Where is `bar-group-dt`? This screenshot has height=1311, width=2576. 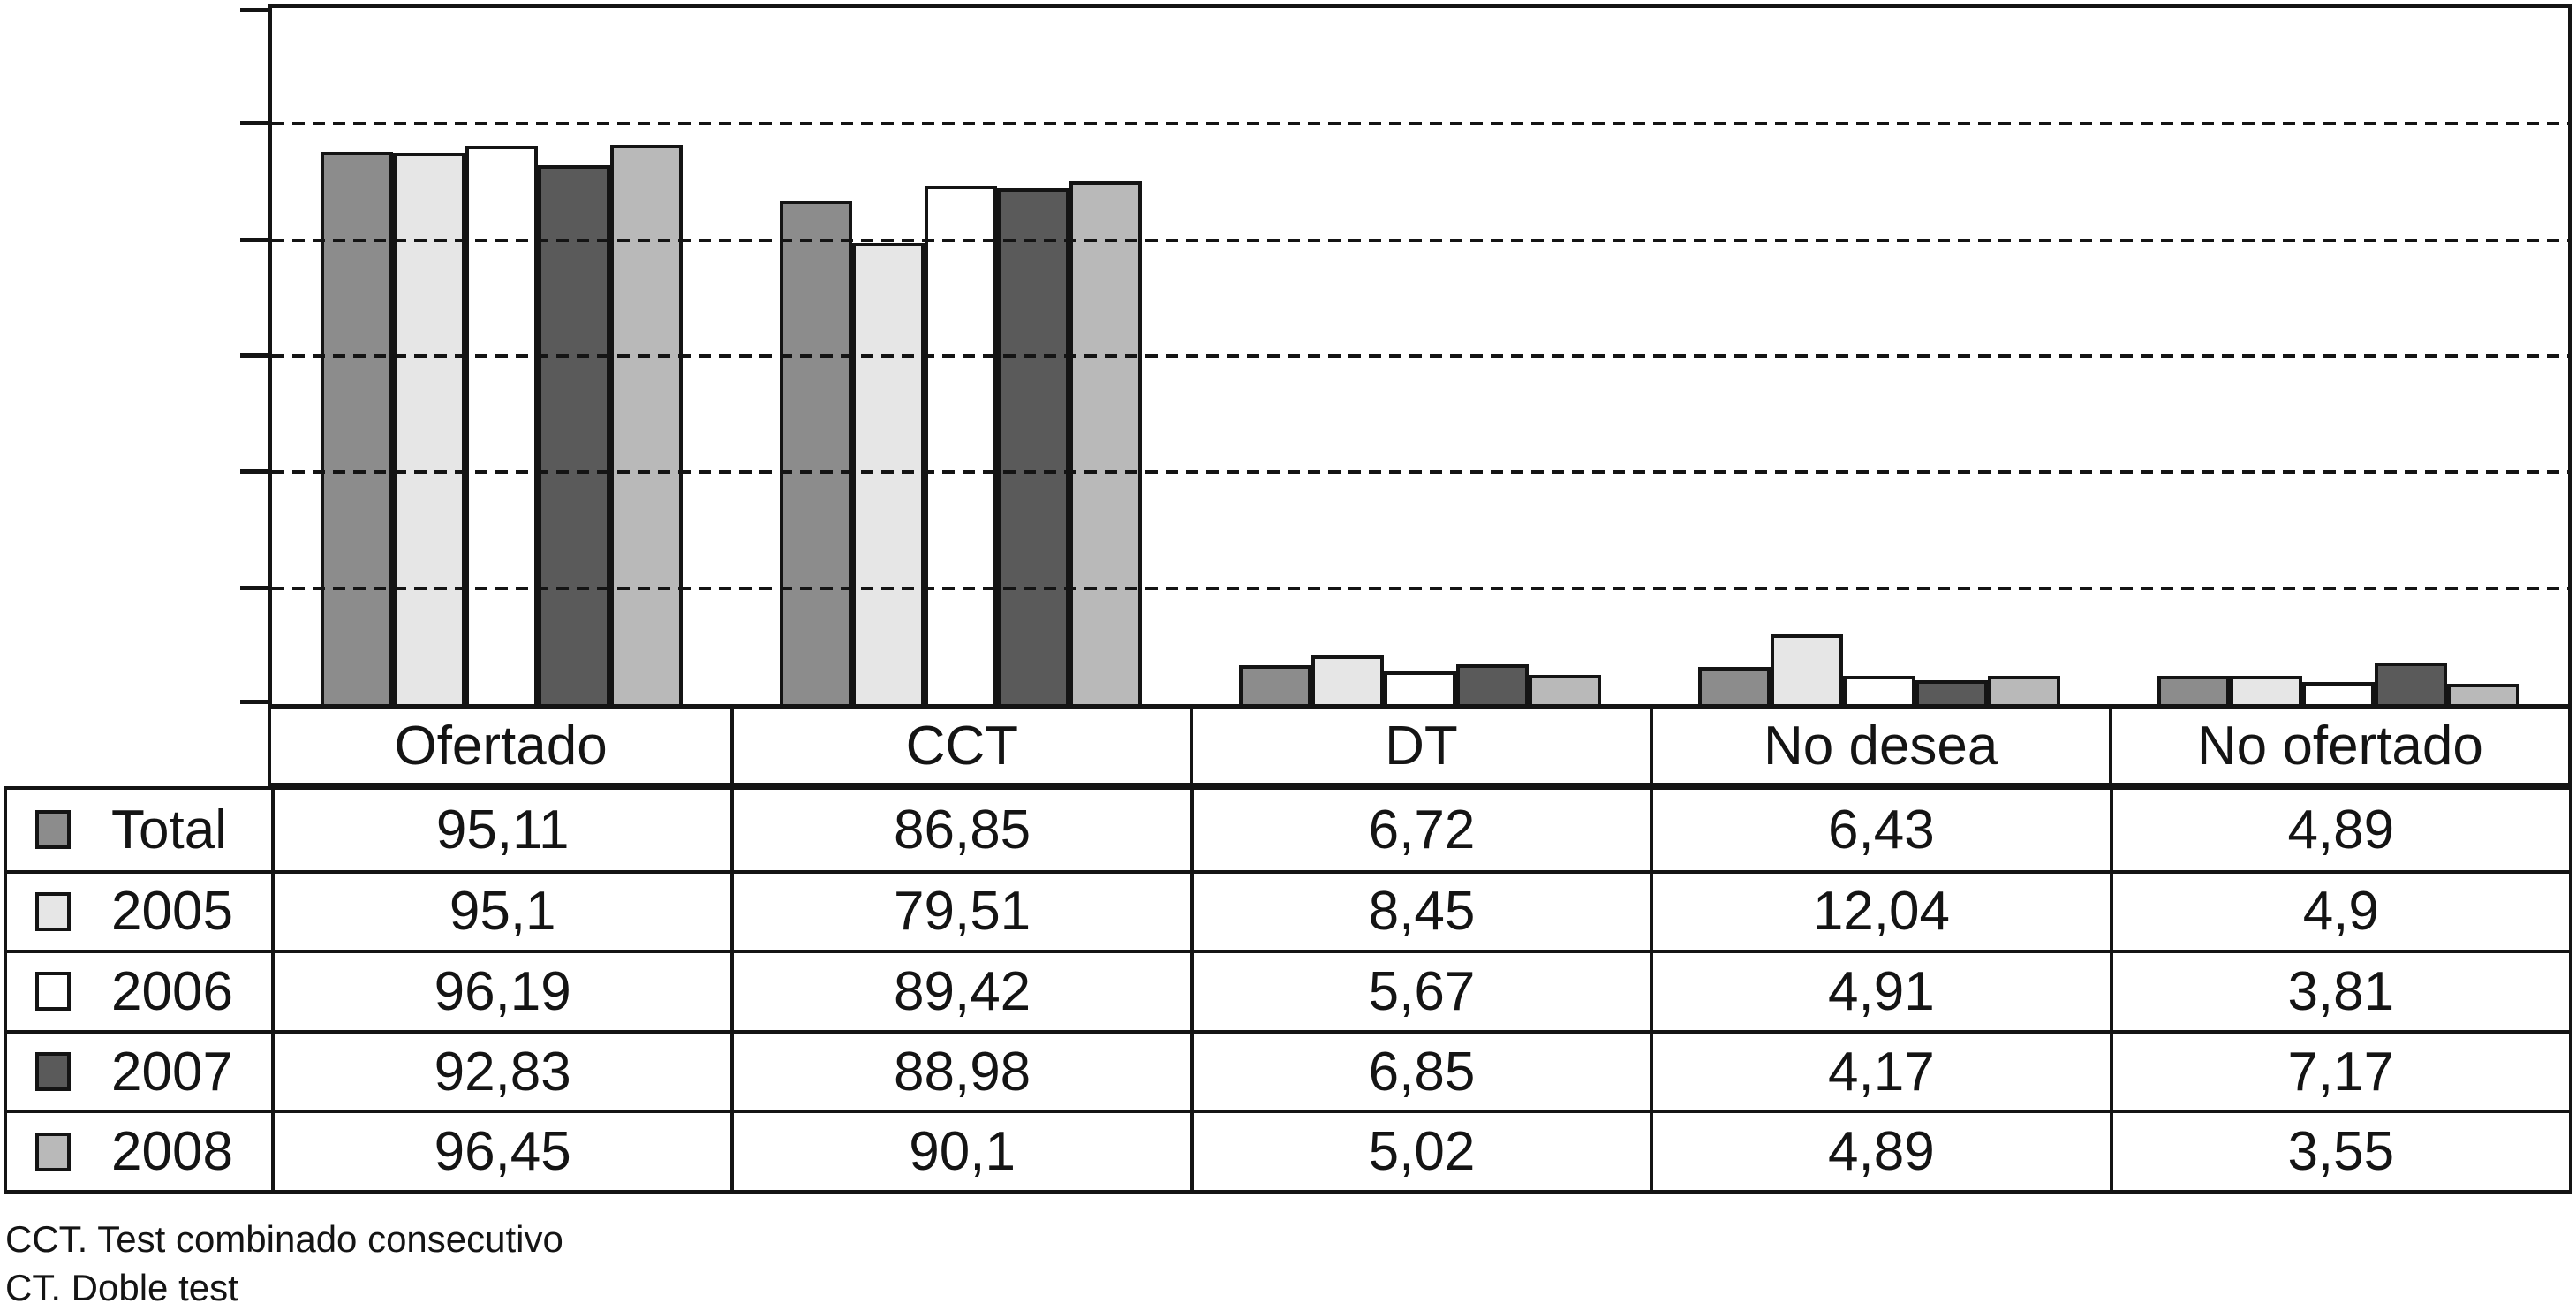
bar-group-dt is located at coordinates (1420, 356).